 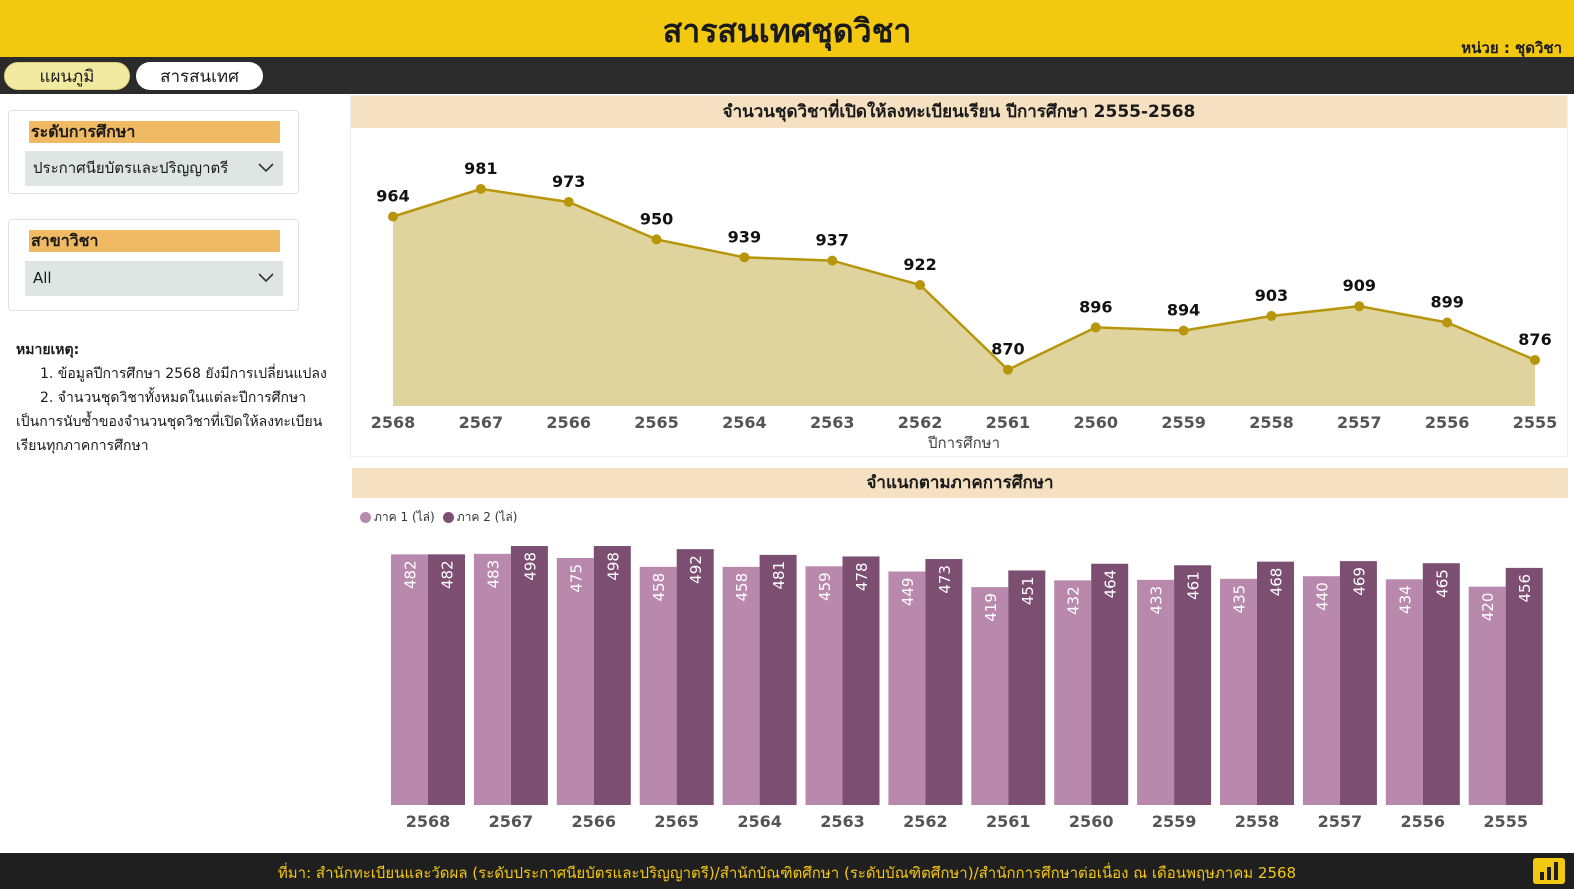 I want to click on level-slicer-label: ระดับการศึกษา, so click(x=154, y=132).